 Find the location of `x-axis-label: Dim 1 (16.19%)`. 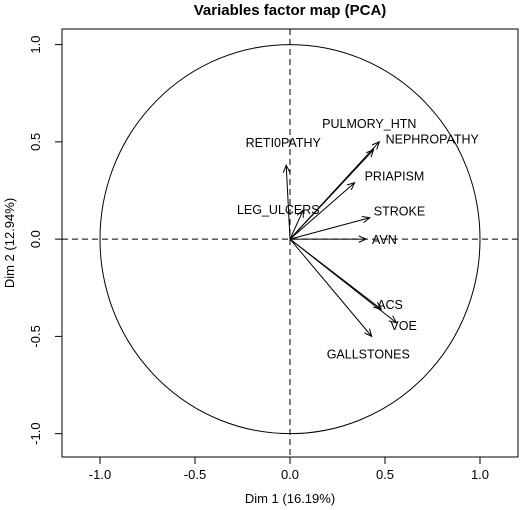

x-axis-label: Dim 1 (16.19%) is located at coordinates (290, 498).